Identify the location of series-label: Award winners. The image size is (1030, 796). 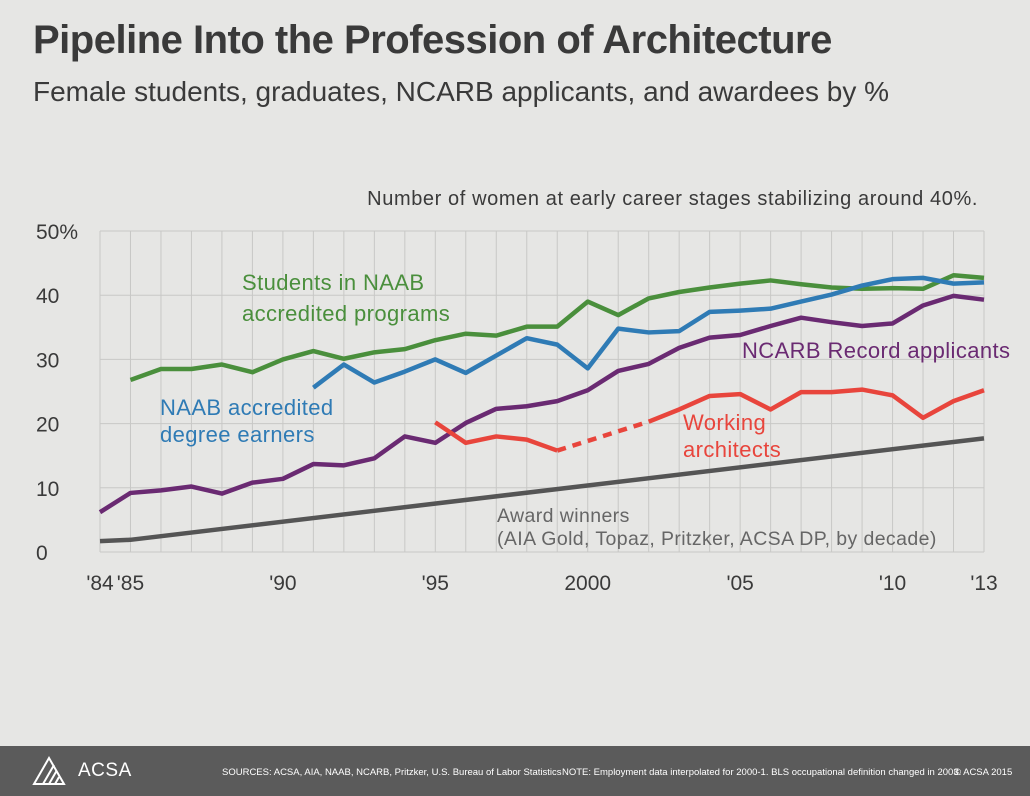
(563, 516).